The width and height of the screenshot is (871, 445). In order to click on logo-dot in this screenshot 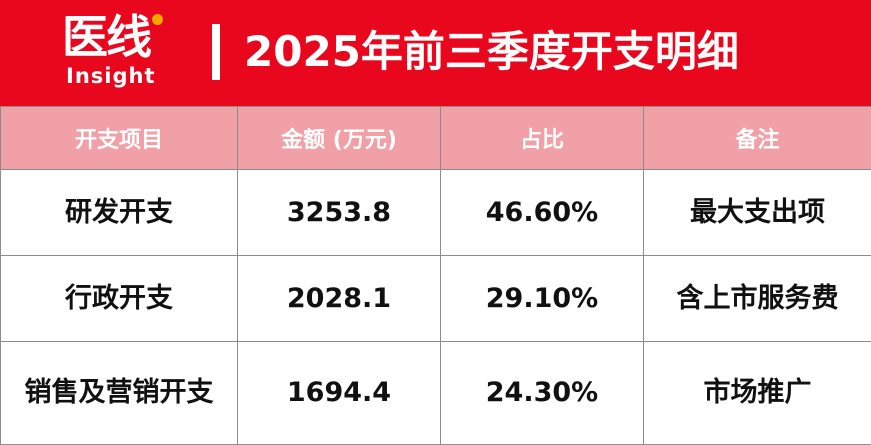, I will do `click(157, 19)`.